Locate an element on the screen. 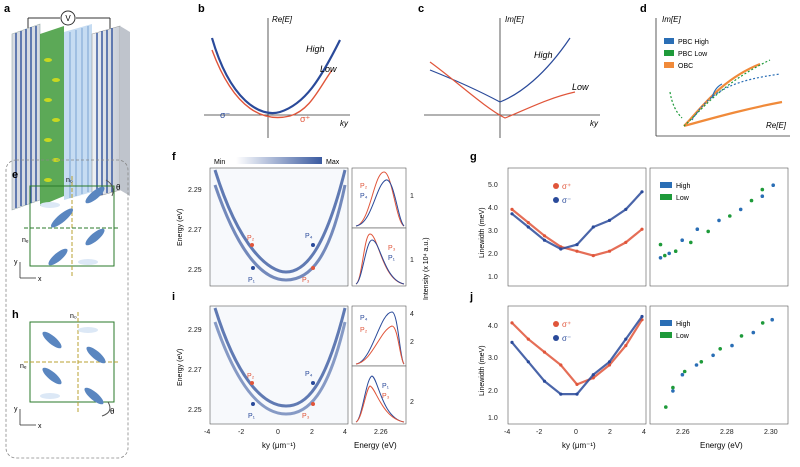 This screenshot has height=467, width=800. angle-theta-h: θ is located at coordinates (112, 411).